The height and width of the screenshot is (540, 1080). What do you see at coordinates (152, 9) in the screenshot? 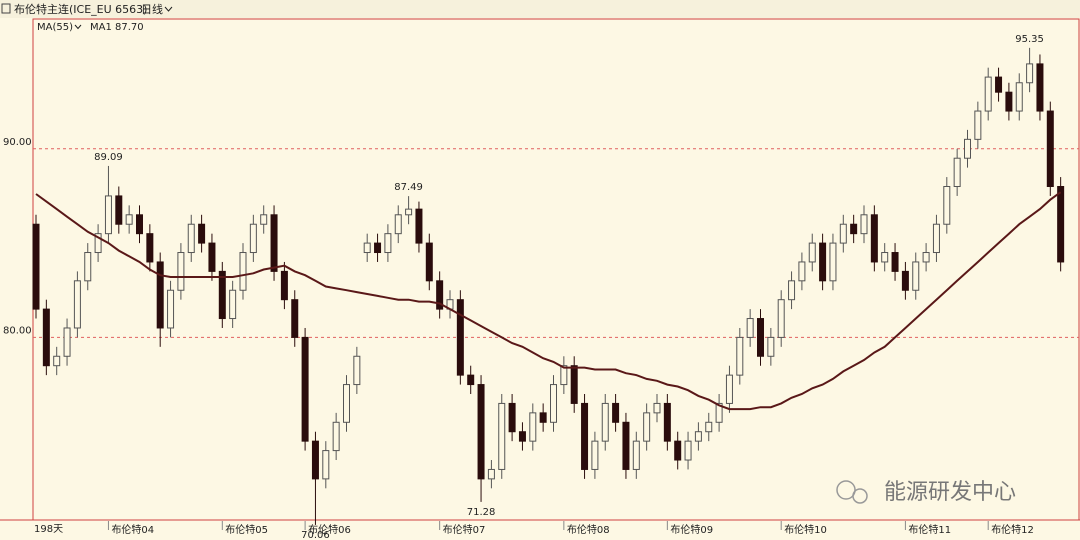
I see `period: 日线` at bounding box center [152, 9].